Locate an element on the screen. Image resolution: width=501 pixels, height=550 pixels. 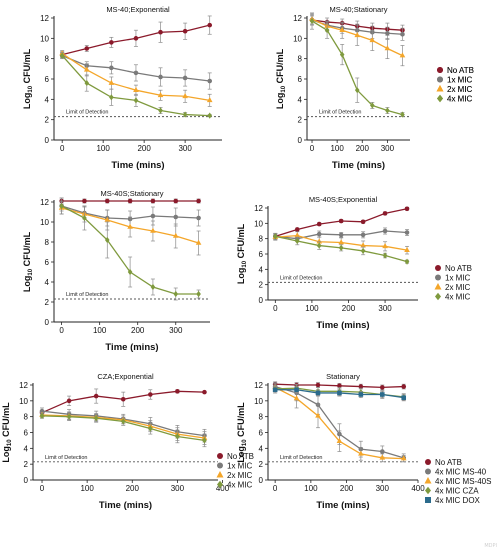
limit-of-detection-label: Limit of Detection is located at coordinates (301, 458).